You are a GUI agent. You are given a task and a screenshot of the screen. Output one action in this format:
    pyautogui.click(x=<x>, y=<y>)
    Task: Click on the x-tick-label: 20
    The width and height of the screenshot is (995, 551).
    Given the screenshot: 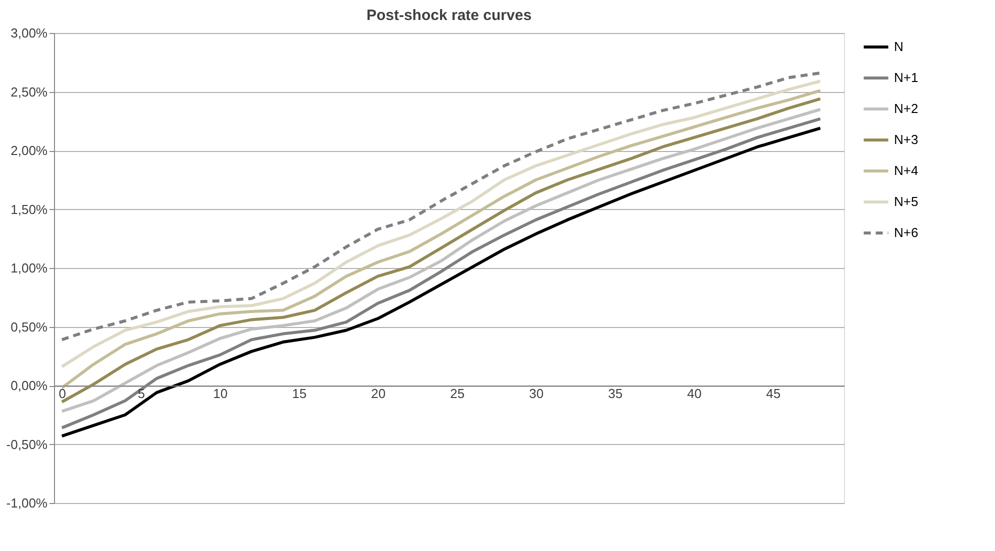 What is the action you would take?
    pyautogui.click(x=378, y=393)
    